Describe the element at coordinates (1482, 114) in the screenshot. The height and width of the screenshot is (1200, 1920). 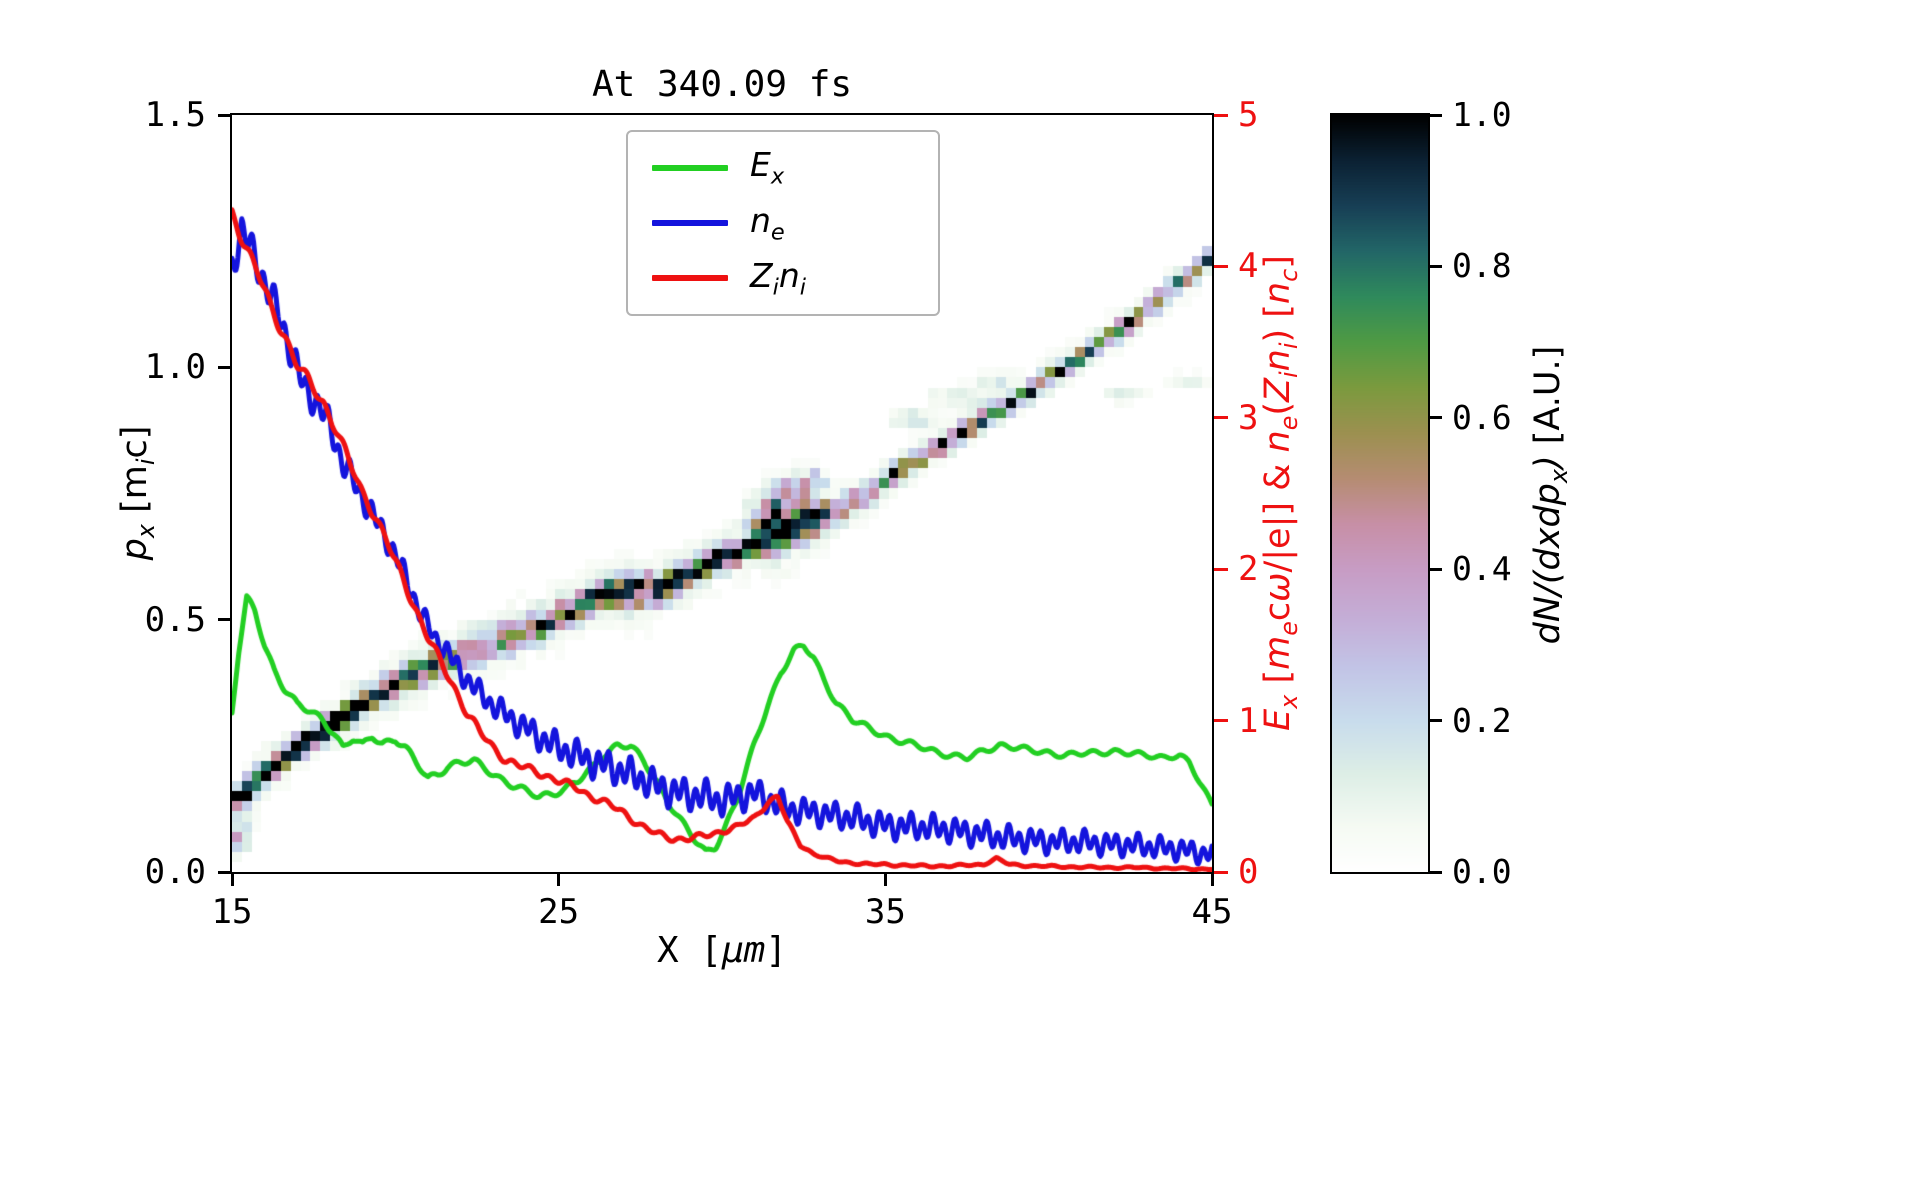
I see `colorbar-tick-label: 1.0` at that location.